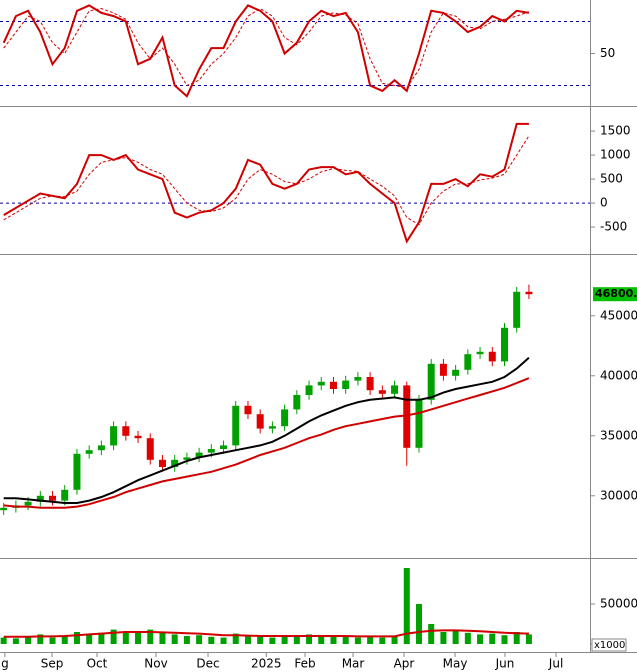 The width and height of the screenshot is (637, 672). Describe the element at coordinates (266, 664) in the screenshot. I see `x-tick-label: 2025` at that location.